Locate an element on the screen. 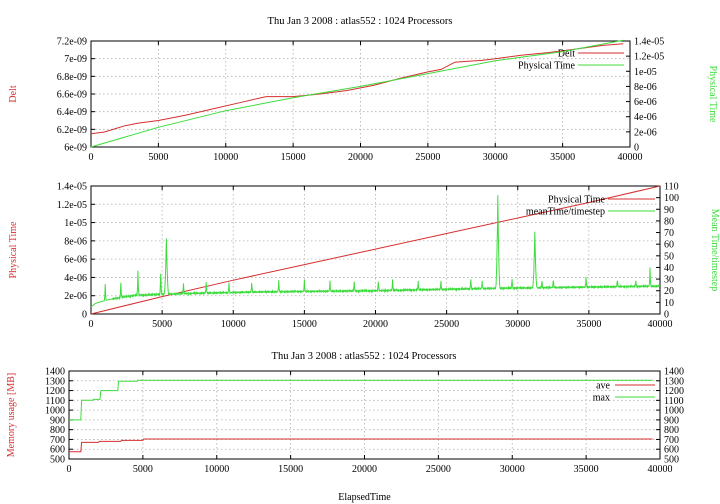 The height and width of the screenshot is (504, 720). y2-tick-label: 50 is located at coordinates (669, 256).